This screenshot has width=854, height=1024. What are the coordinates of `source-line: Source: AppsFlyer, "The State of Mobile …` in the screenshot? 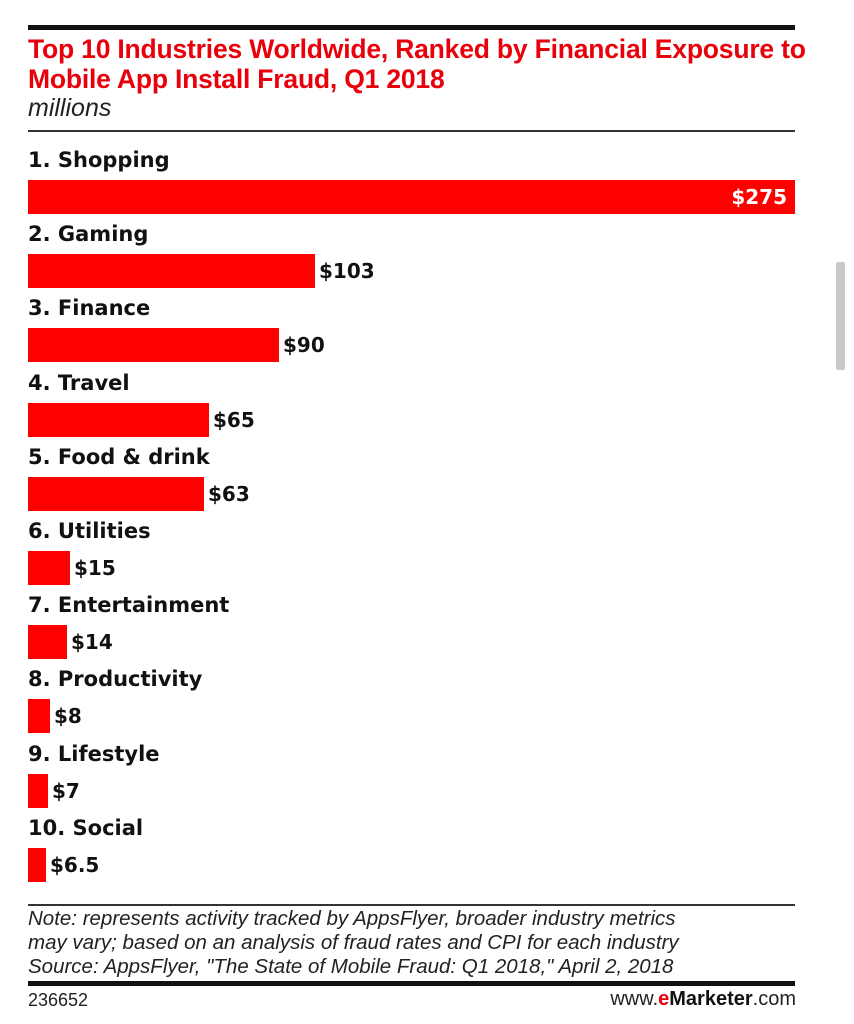 It's located at (351, 966).